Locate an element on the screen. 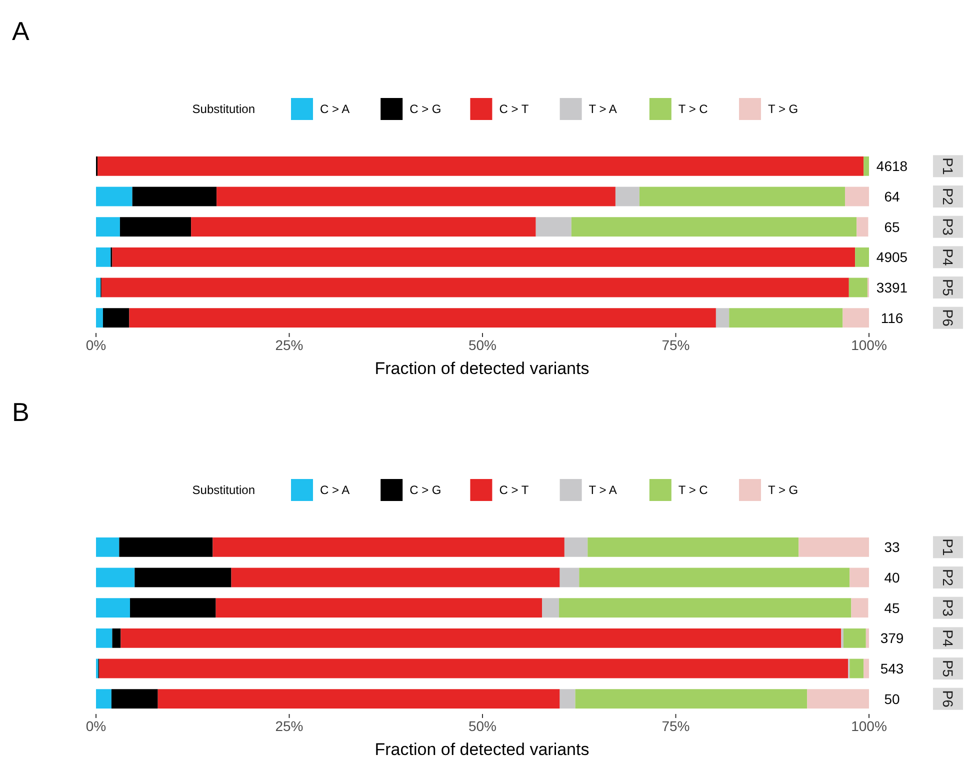 The height and width of the screenshot is (762, 964). legend-title: Substitution is located at coordinates (223, 109).